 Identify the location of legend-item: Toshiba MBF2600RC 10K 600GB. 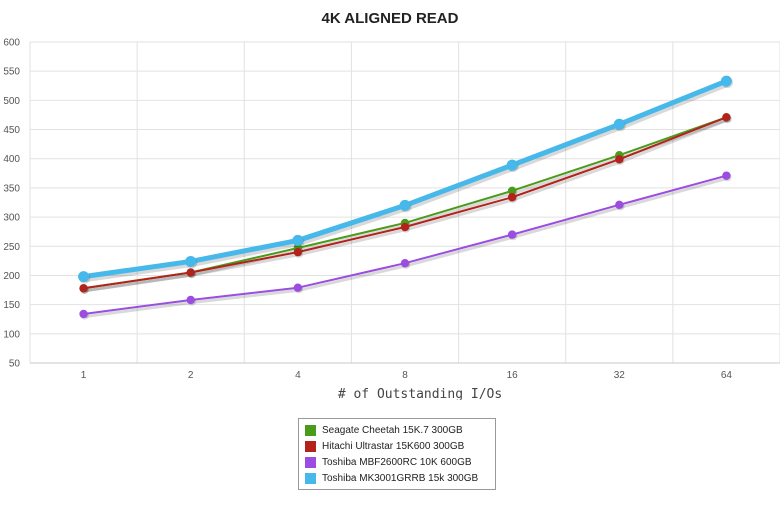
(397, 462).